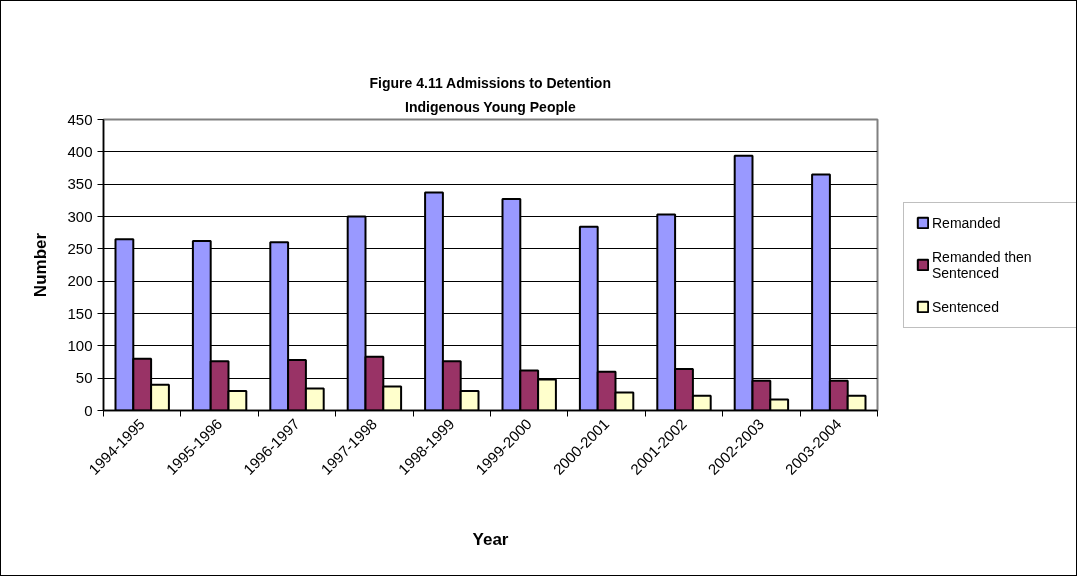 This screenshot has height=580, width=1077. What do you see at coordinates (80, 216) in the screenshot?
I see `y-tick-label: 300` at bounding box center [80, 216].